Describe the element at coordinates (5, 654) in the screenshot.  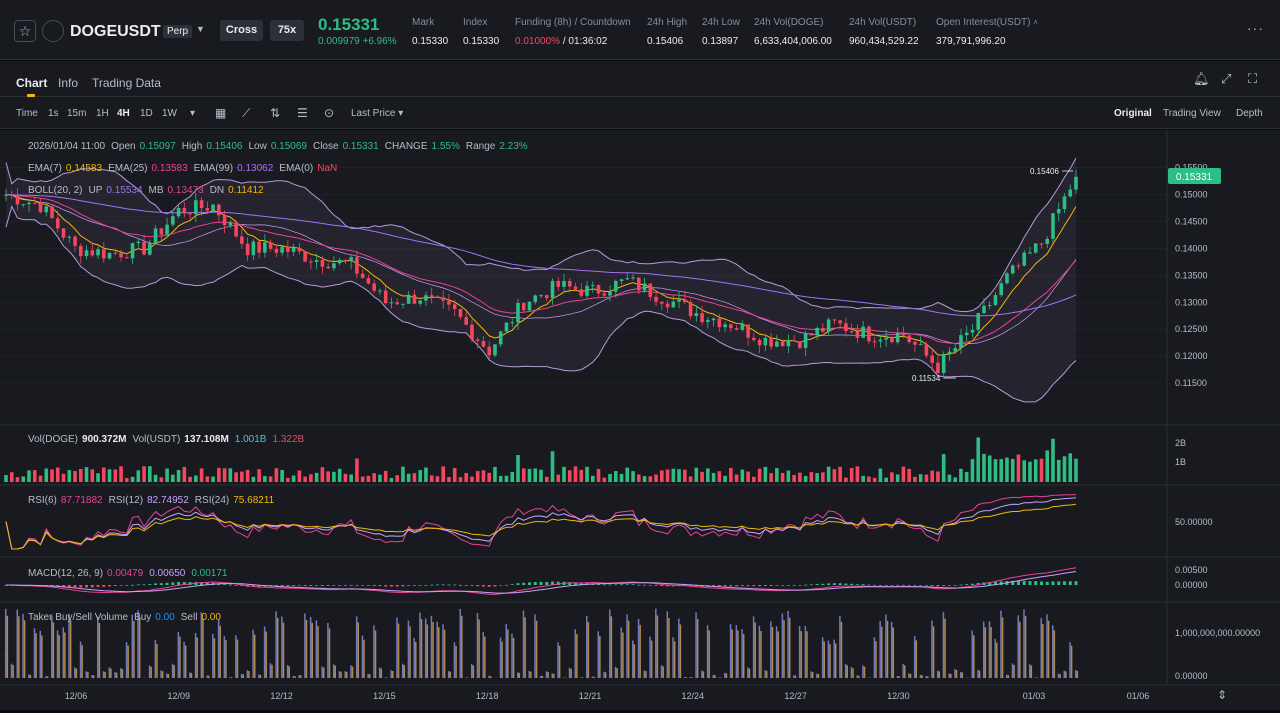
I see `collapse-arrow-icon: ›` at that location.